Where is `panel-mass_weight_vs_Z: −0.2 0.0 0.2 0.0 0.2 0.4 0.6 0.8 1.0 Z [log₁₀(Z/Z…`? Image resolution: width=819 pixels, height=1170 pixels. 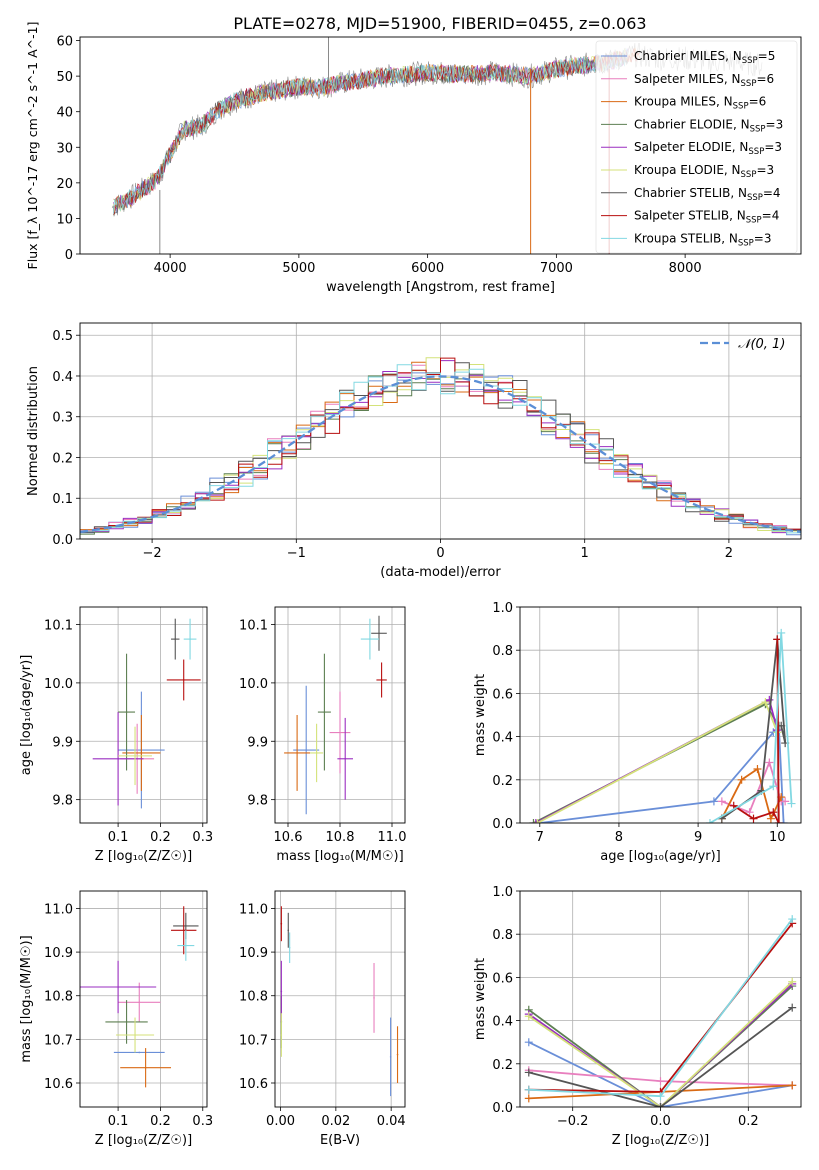 panel-mass_weight_vs_Z: −0.2 0.0 0.2 0.0 0.2 0.4 0.6 0.8 1.0 Z [log₁₀(Z/Z… is located at coordinates (637, 1016).